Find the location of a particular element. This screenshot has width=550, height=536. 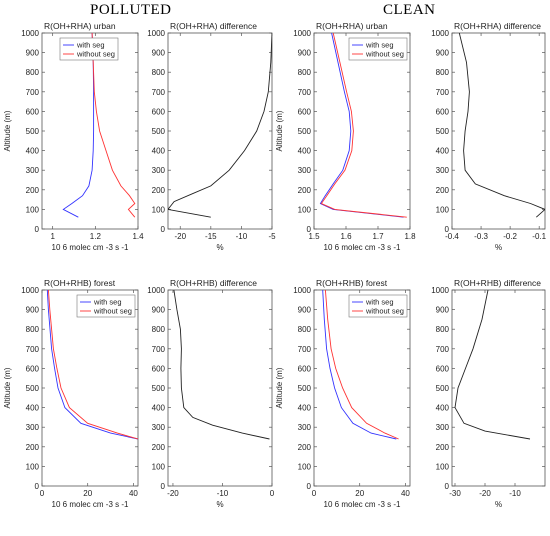

x-tick-label: 1.8 is located at coordinates (410, 236).